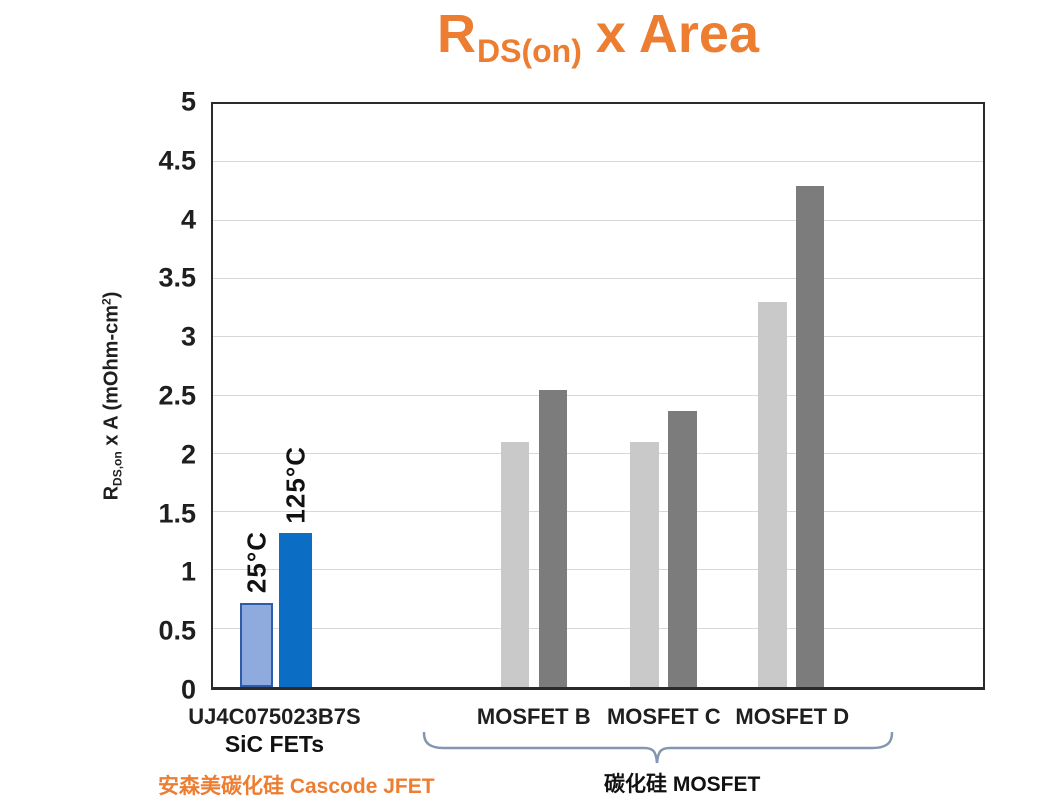  What do you see at coordinates (146, 396) in the screenshot?
I see `y-axis-ticks: 0 0.5 1 1.5 2 2.5 3 3.5 4 4.5 5` at bounding box center [146, 396].